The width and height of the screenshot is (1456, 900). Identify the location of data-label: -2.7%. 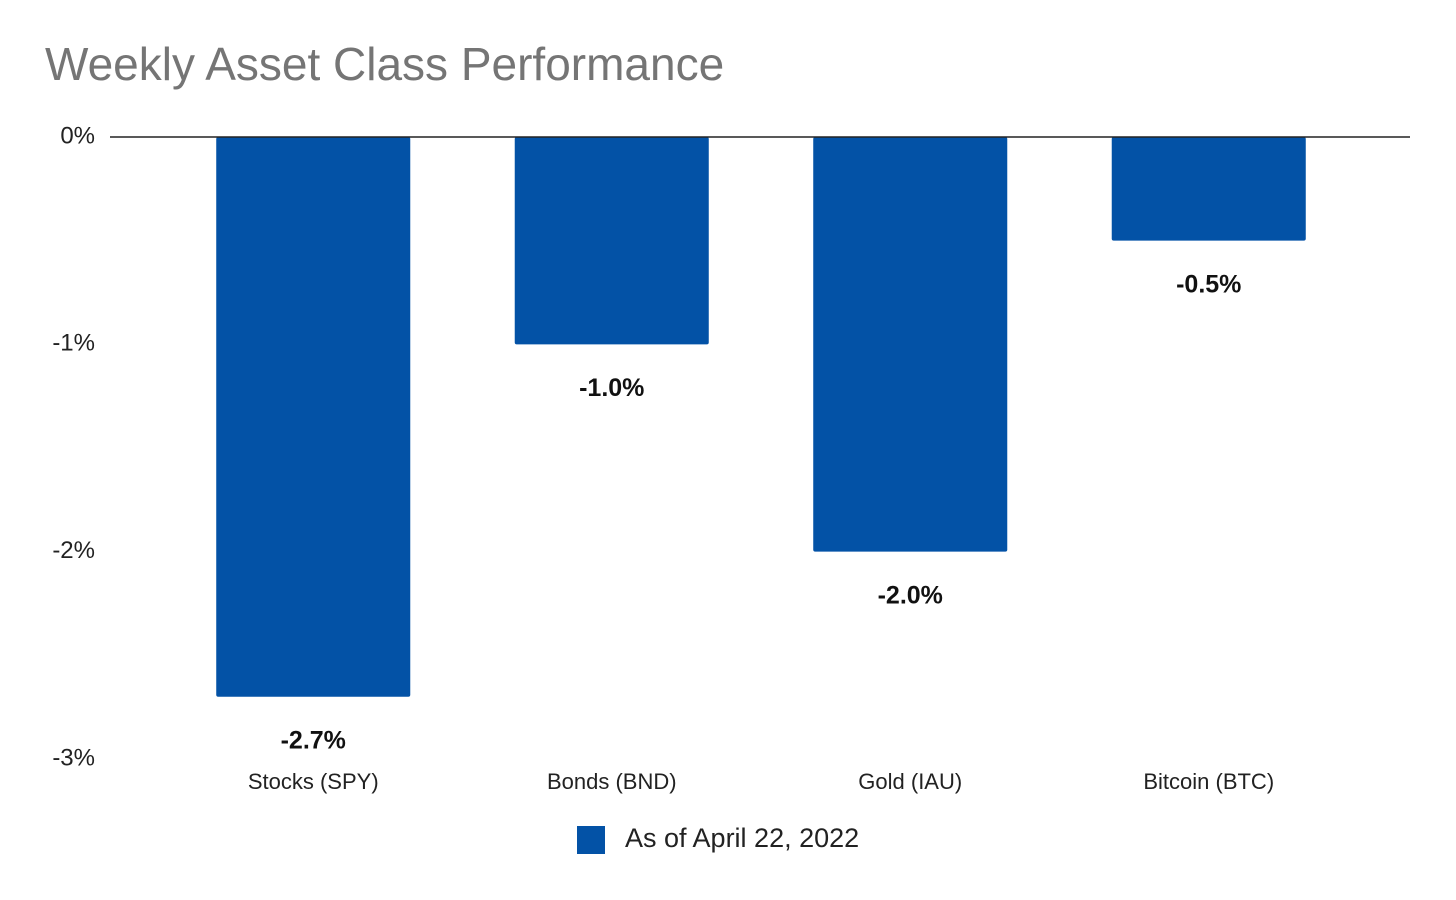
(313, 740).